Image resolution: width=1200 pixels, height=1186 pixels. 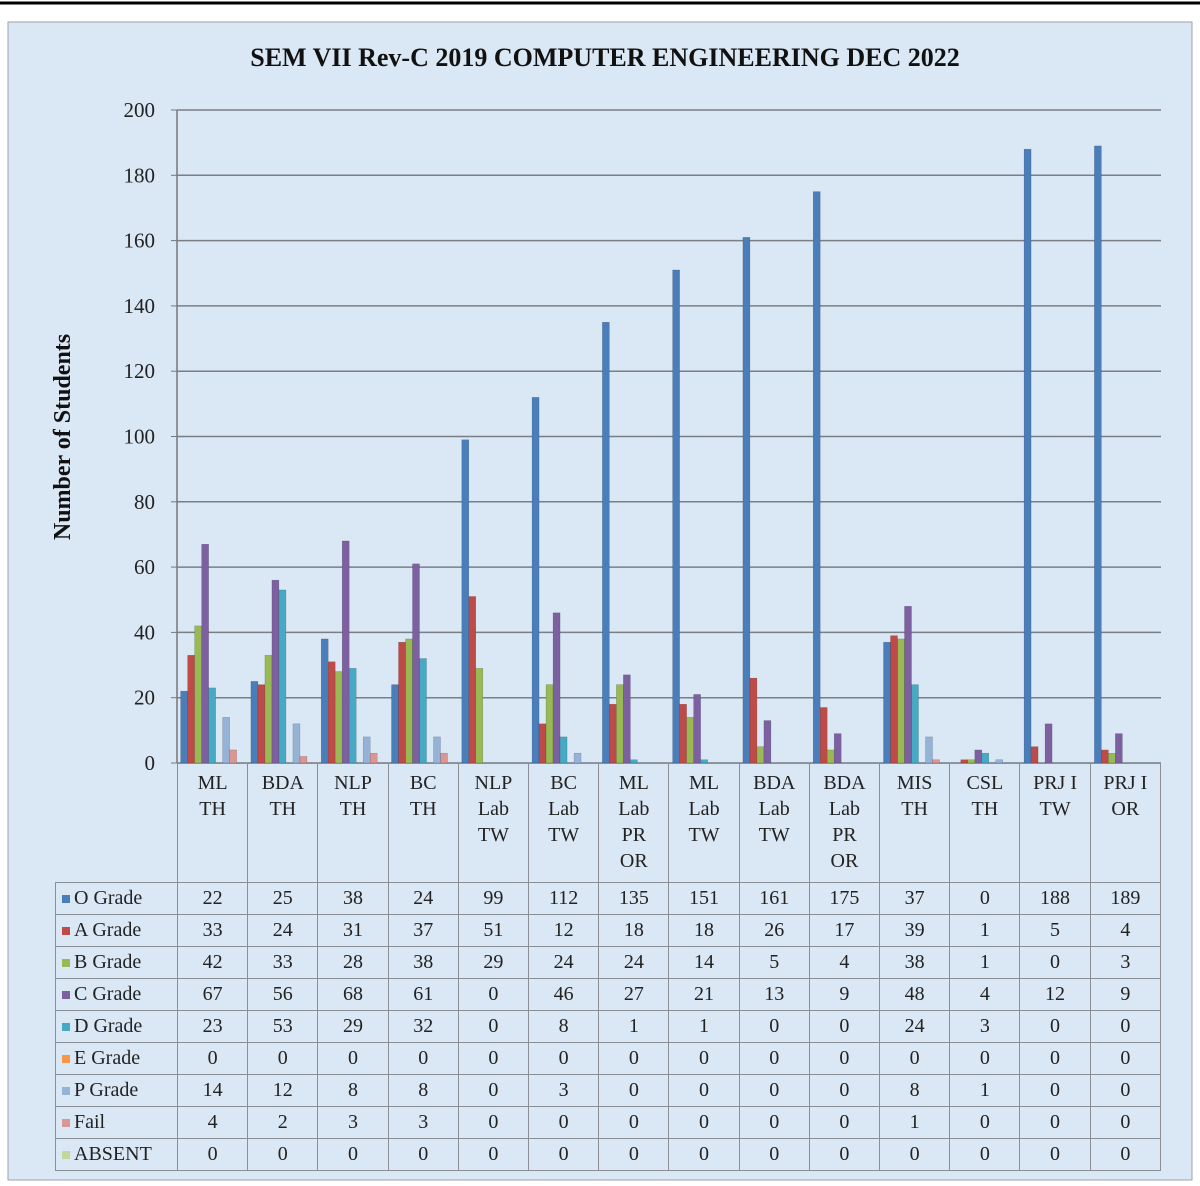 What do you see at coordinates (212, 898) in the screenshot?
I see `table-value: 22` at bounding box center [212, 898].